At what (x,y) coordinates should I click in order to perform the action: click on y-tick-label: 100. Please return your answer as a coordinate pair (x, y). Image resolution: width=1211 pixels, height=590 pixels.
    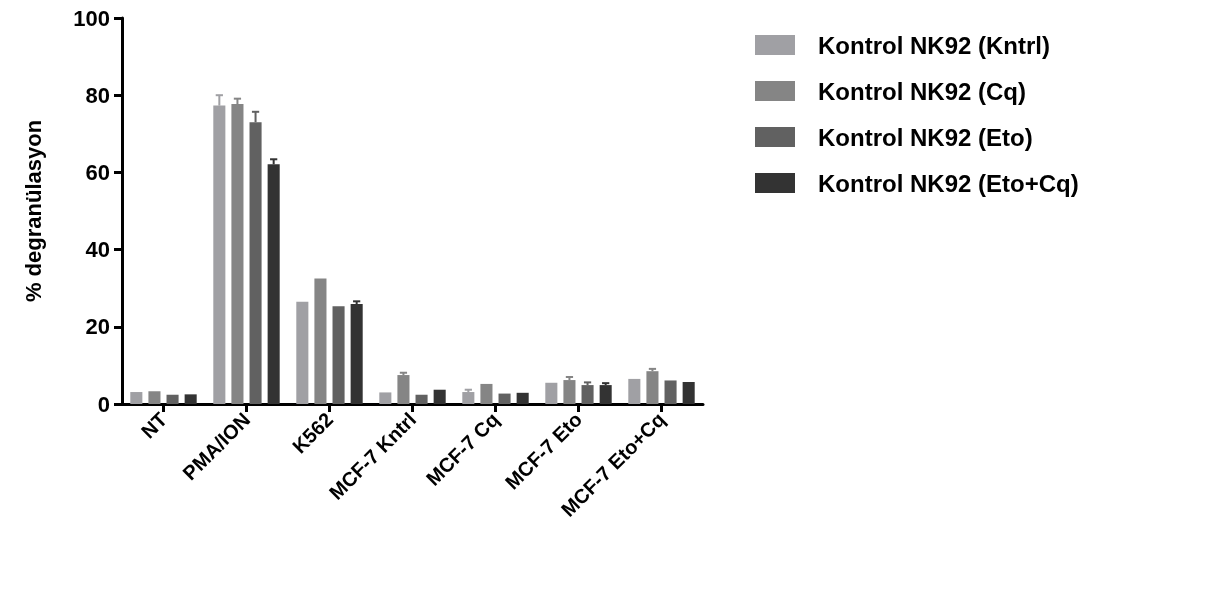
    Looking at the image, I should click on (91, 18).